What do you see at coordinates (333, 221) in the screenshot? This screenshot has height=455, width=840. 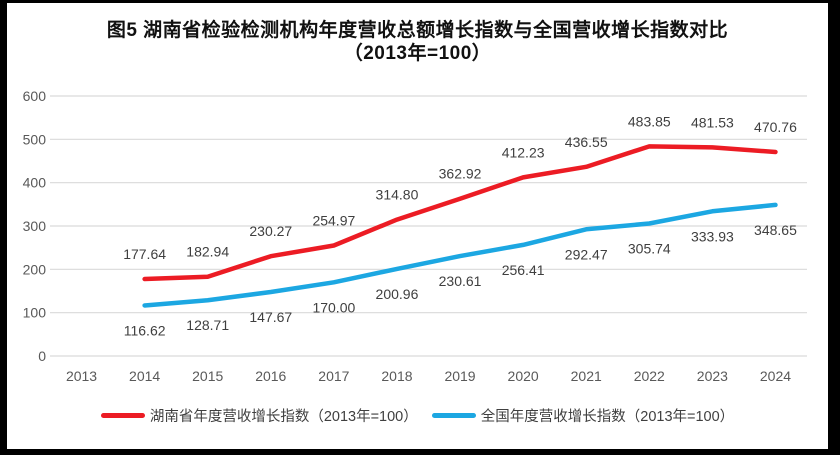 I see `data-label: 254.97` at bounding box center [333, 221].